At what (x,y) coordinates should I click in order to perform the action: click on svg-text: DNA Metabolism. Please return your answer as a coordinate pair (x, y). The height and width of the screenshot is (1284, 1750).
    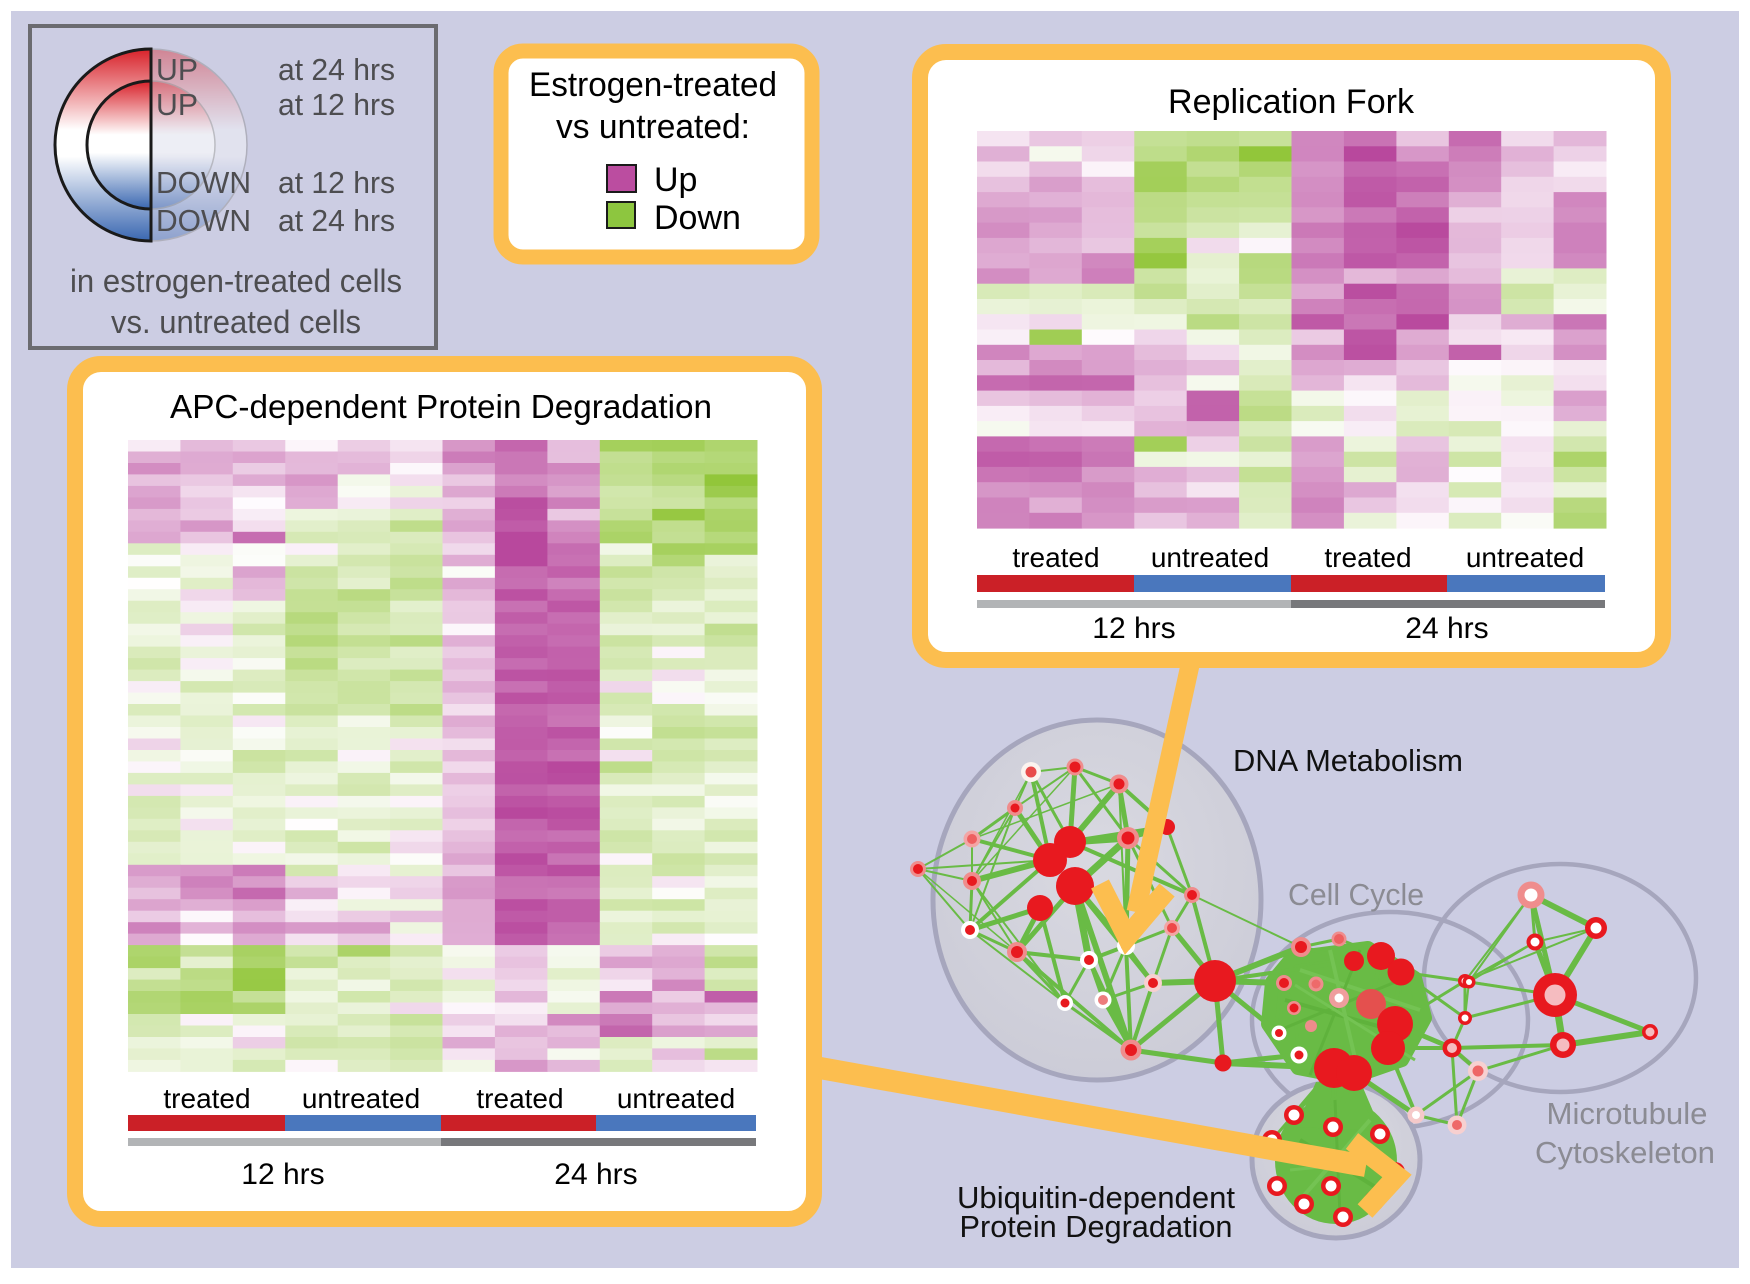
    Looking at the image, I should click on (1348, 760).